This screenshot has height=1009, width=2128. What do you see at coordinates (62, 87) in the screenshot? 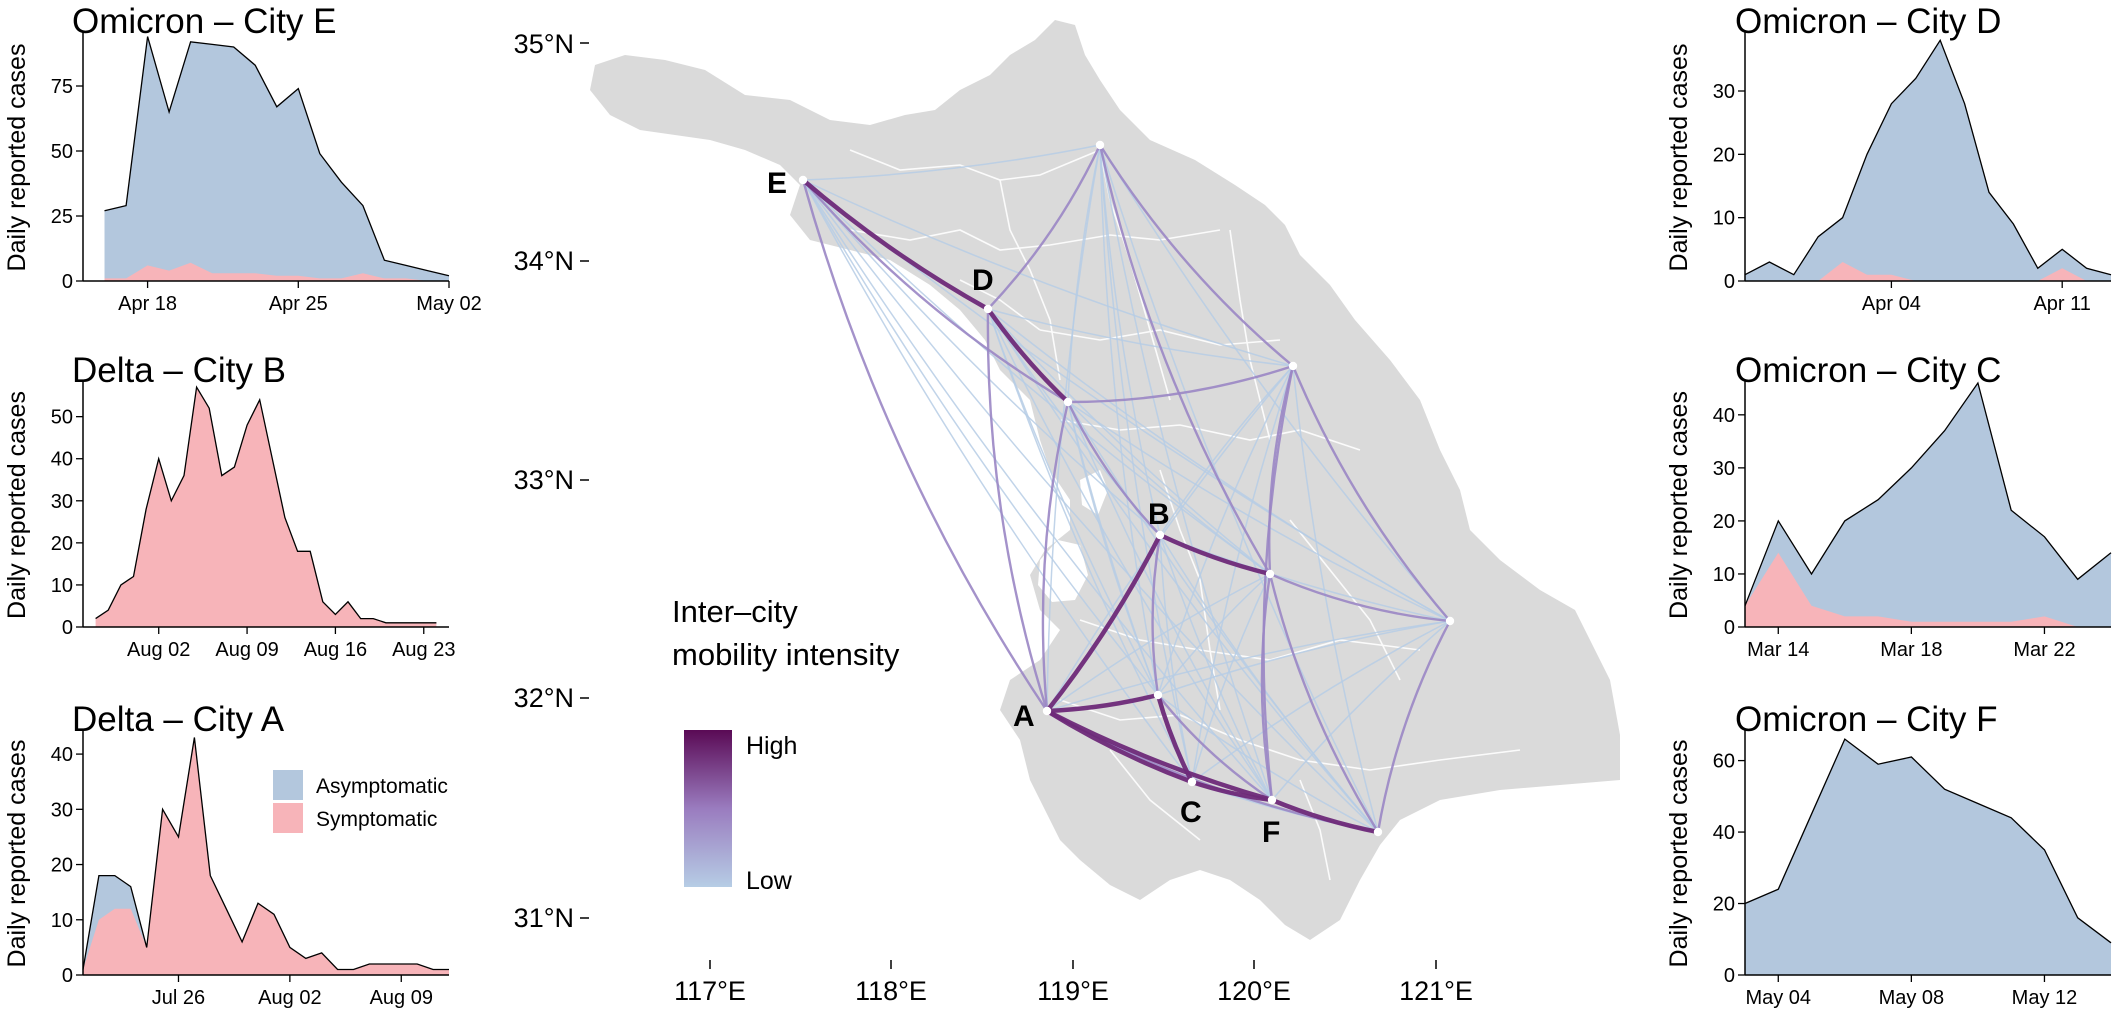
I see `y-tick-label: 75` at bounding box center [62, 87].